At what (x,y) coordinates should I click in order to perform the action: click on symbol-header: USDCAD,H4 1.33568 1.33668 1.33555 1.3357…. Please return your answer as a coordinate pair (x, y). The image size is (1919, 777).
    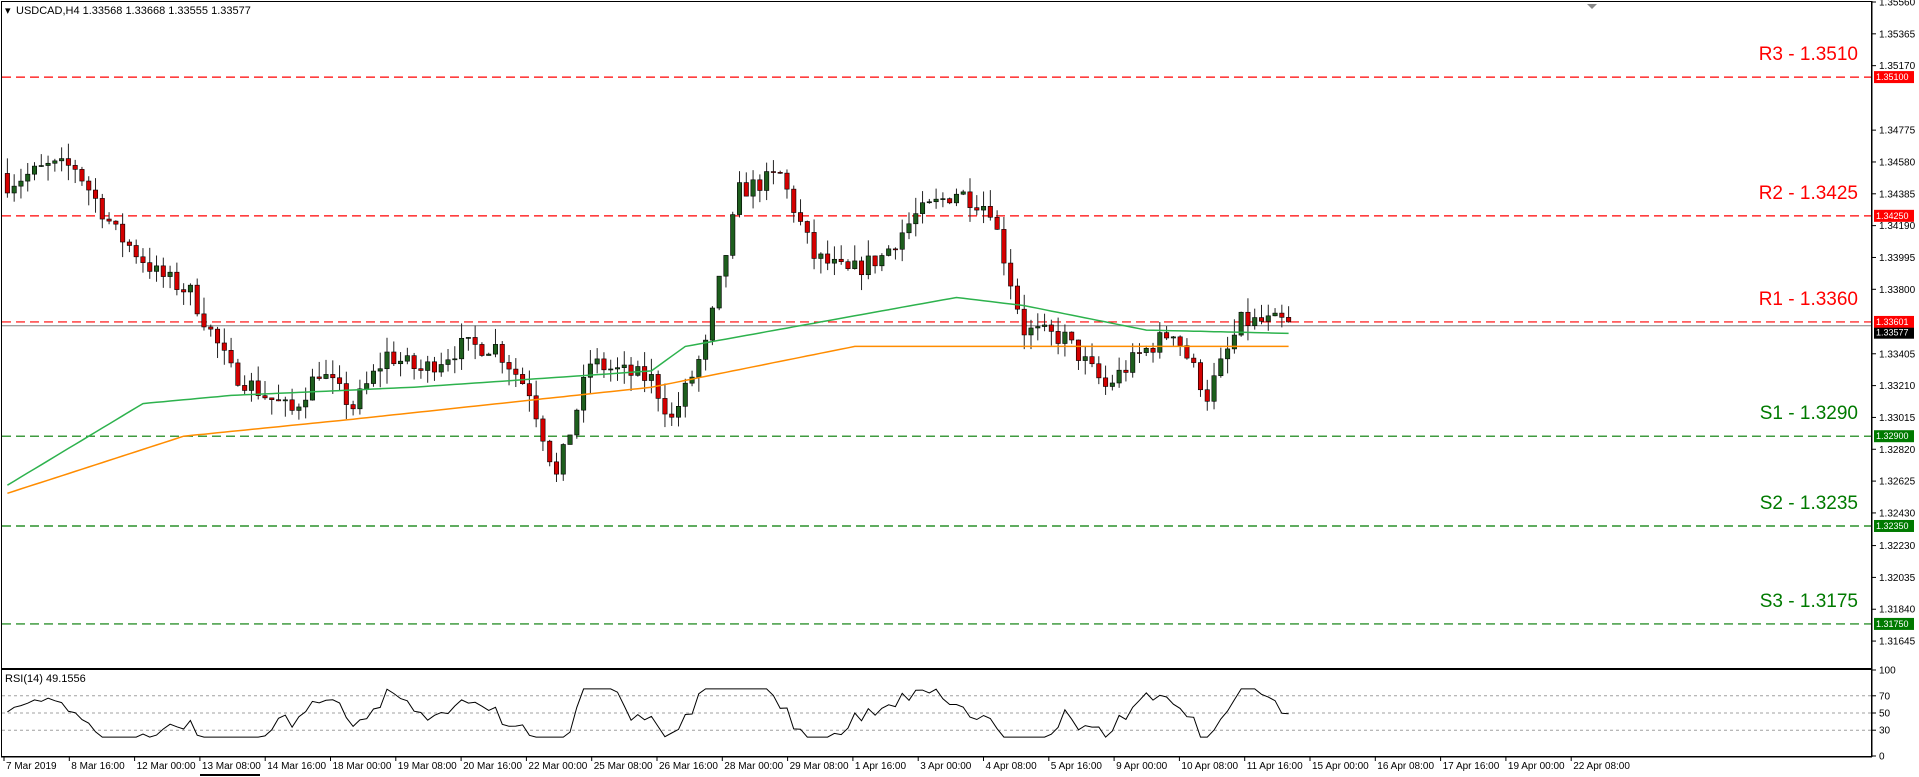
    Looking at the image, I should click on (133, 11).